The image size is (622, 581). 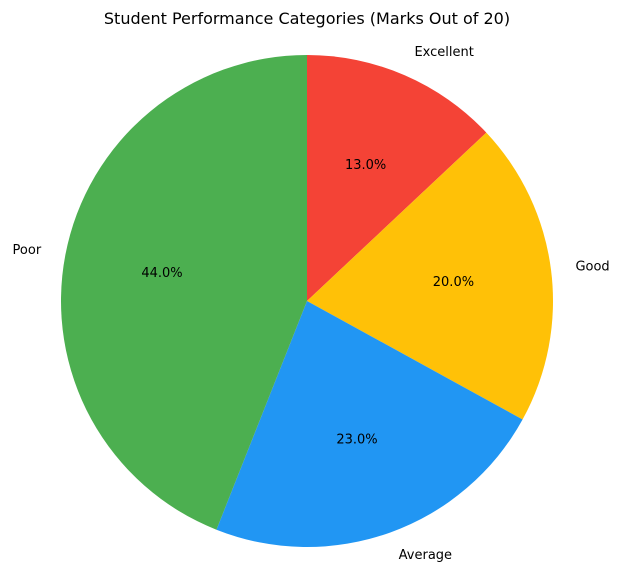 What do you see at coordinates (397, 178) in the screenshot?
I see `pie-slice-excellent` at bounding box center [397, 178].